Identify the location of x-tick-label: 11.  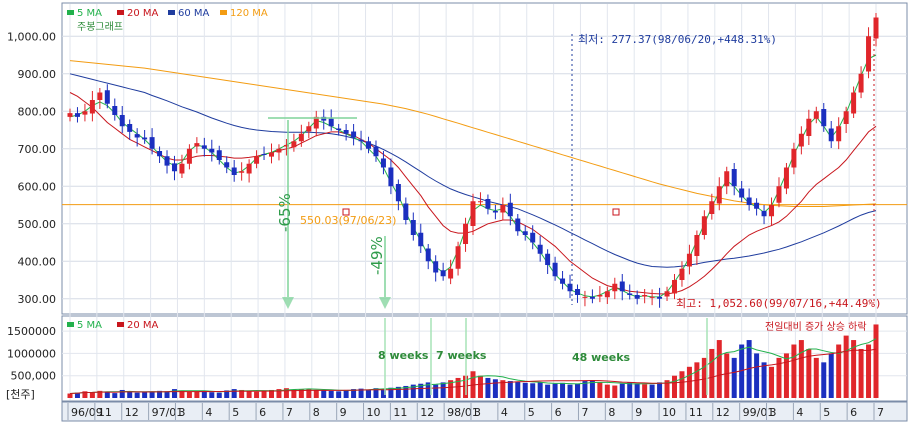
(105, 412).